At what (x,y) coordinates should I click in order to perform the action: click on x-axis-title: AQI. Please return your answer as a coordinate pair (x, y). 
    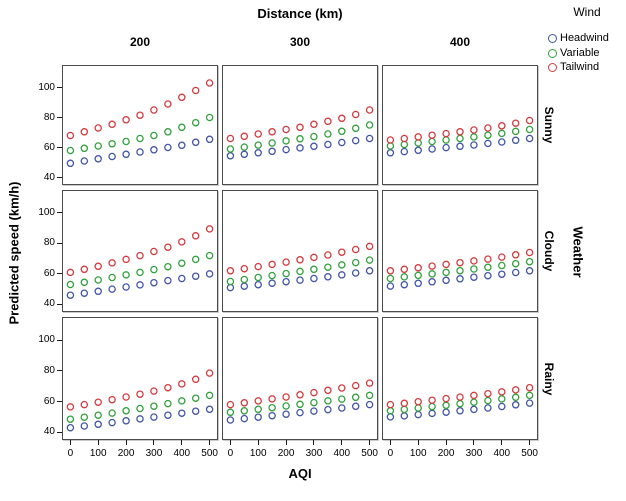
    Looking at the image, I should click on (300, 473).